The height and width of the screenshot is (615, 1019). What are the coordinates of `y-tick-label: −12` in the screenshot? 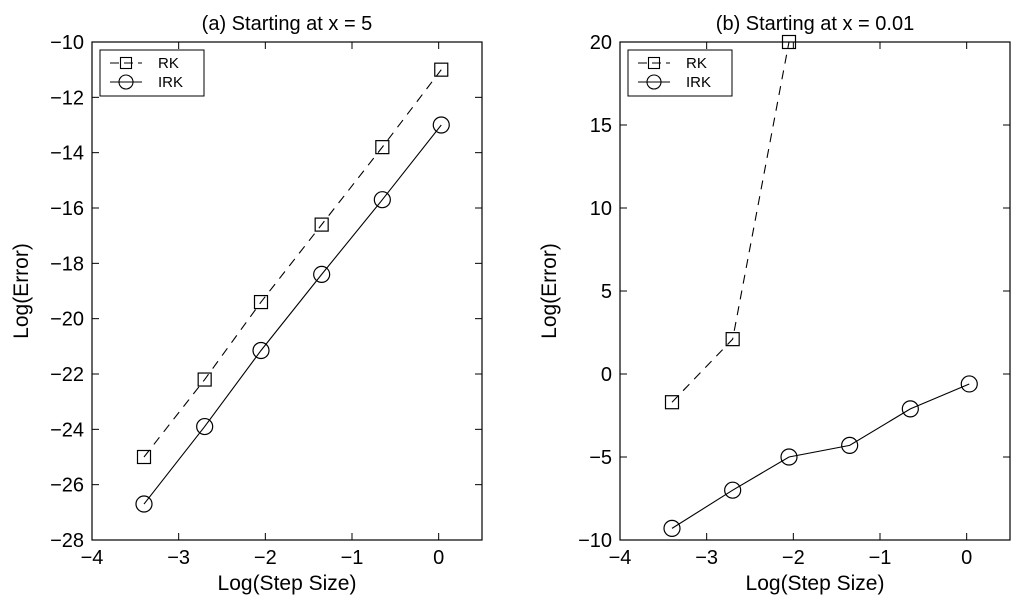 It's located at (67, 98).